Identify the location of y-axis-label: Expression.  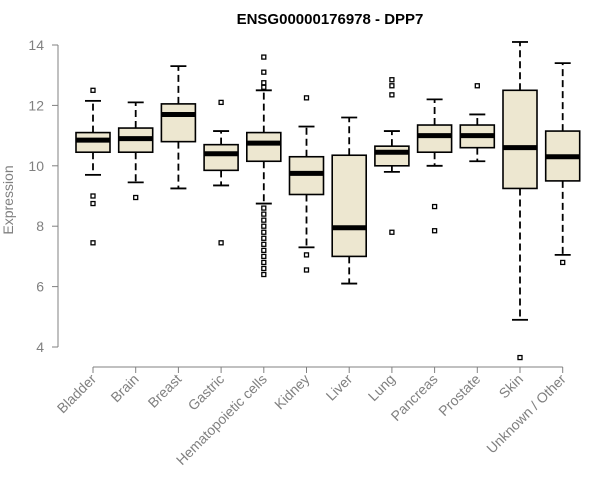
(8, 199).